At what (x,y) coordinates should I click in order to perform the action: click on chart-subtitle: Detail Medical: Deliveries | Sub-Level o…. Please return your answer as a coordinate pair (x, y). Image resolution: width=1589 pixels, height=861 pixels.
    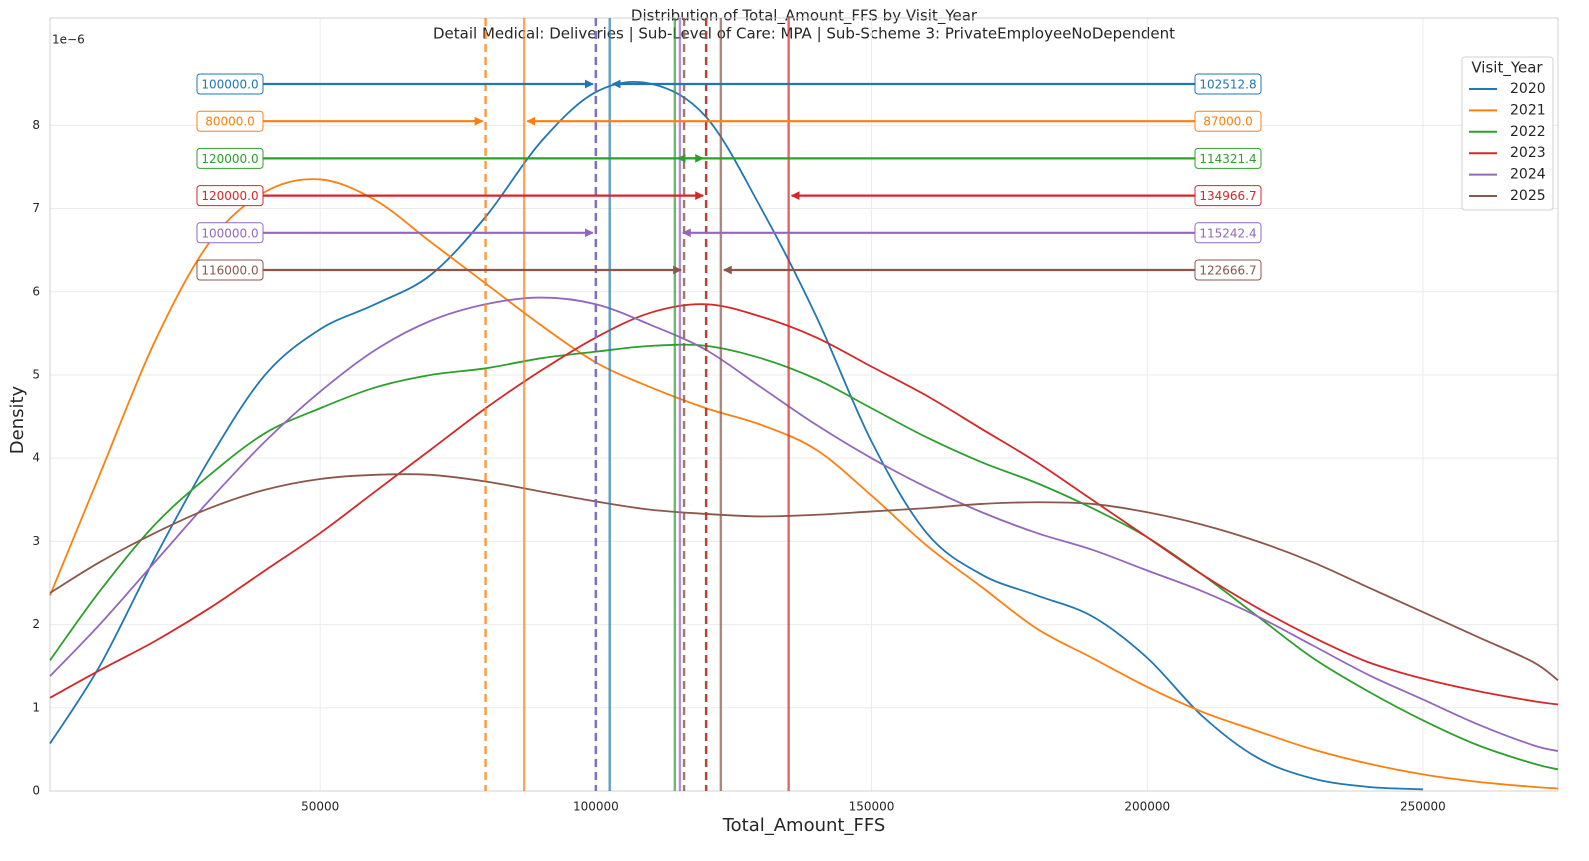
    Looking at the image, I should click on (804, 34).